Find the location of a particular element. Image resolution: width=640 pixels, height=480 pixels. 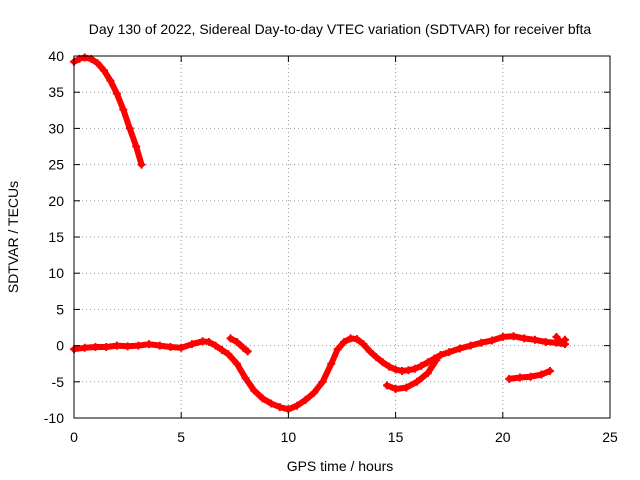

y-tick-label: 30 is located at coordinates (56, 128).